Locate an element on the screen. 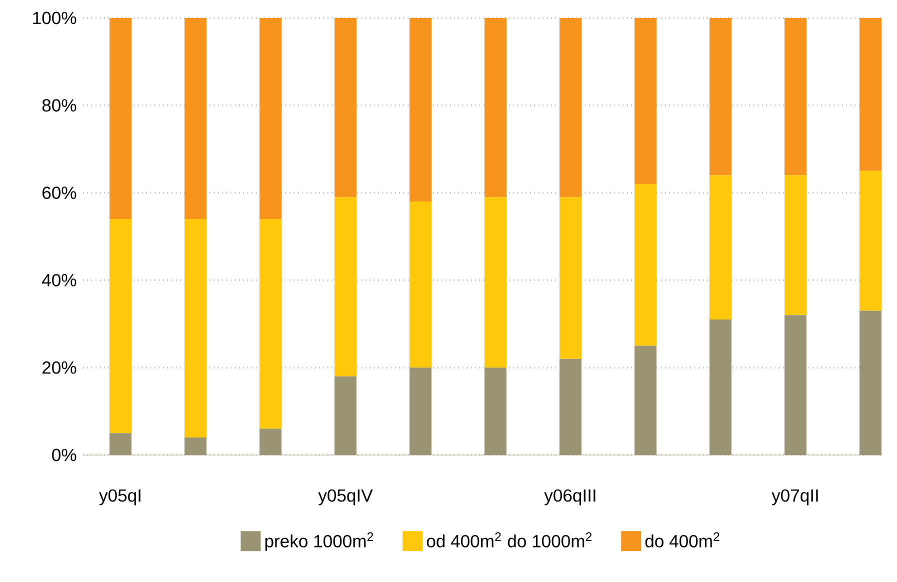 Image resolution: width=897 pixels, height=582 pixels. x-tick-label: y05qI is located at coordinates (119, 497).